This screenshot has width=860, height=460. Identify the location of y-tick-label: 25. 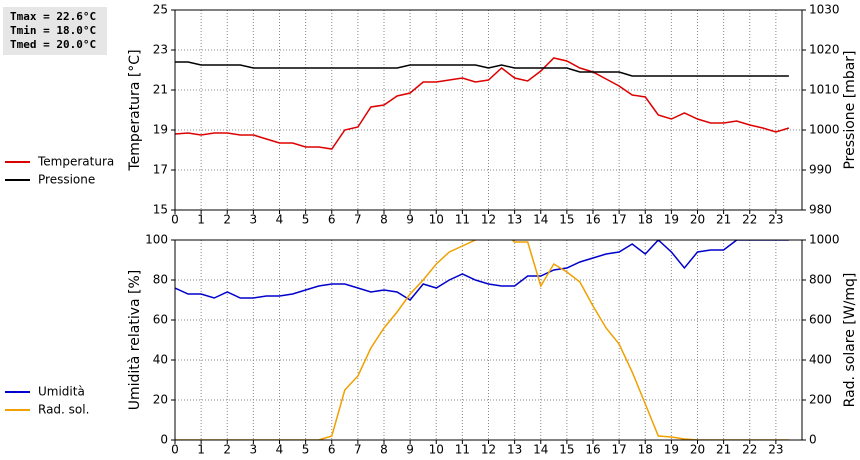
(160, 10).